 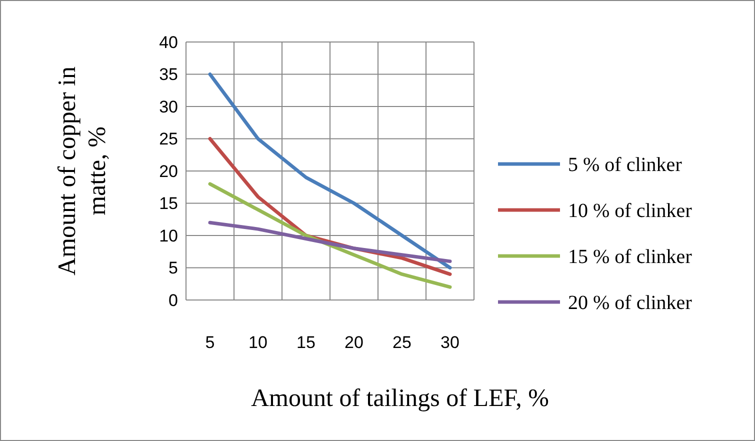 I want to click on y-tick-label: 20, so click(x=168, y=171).